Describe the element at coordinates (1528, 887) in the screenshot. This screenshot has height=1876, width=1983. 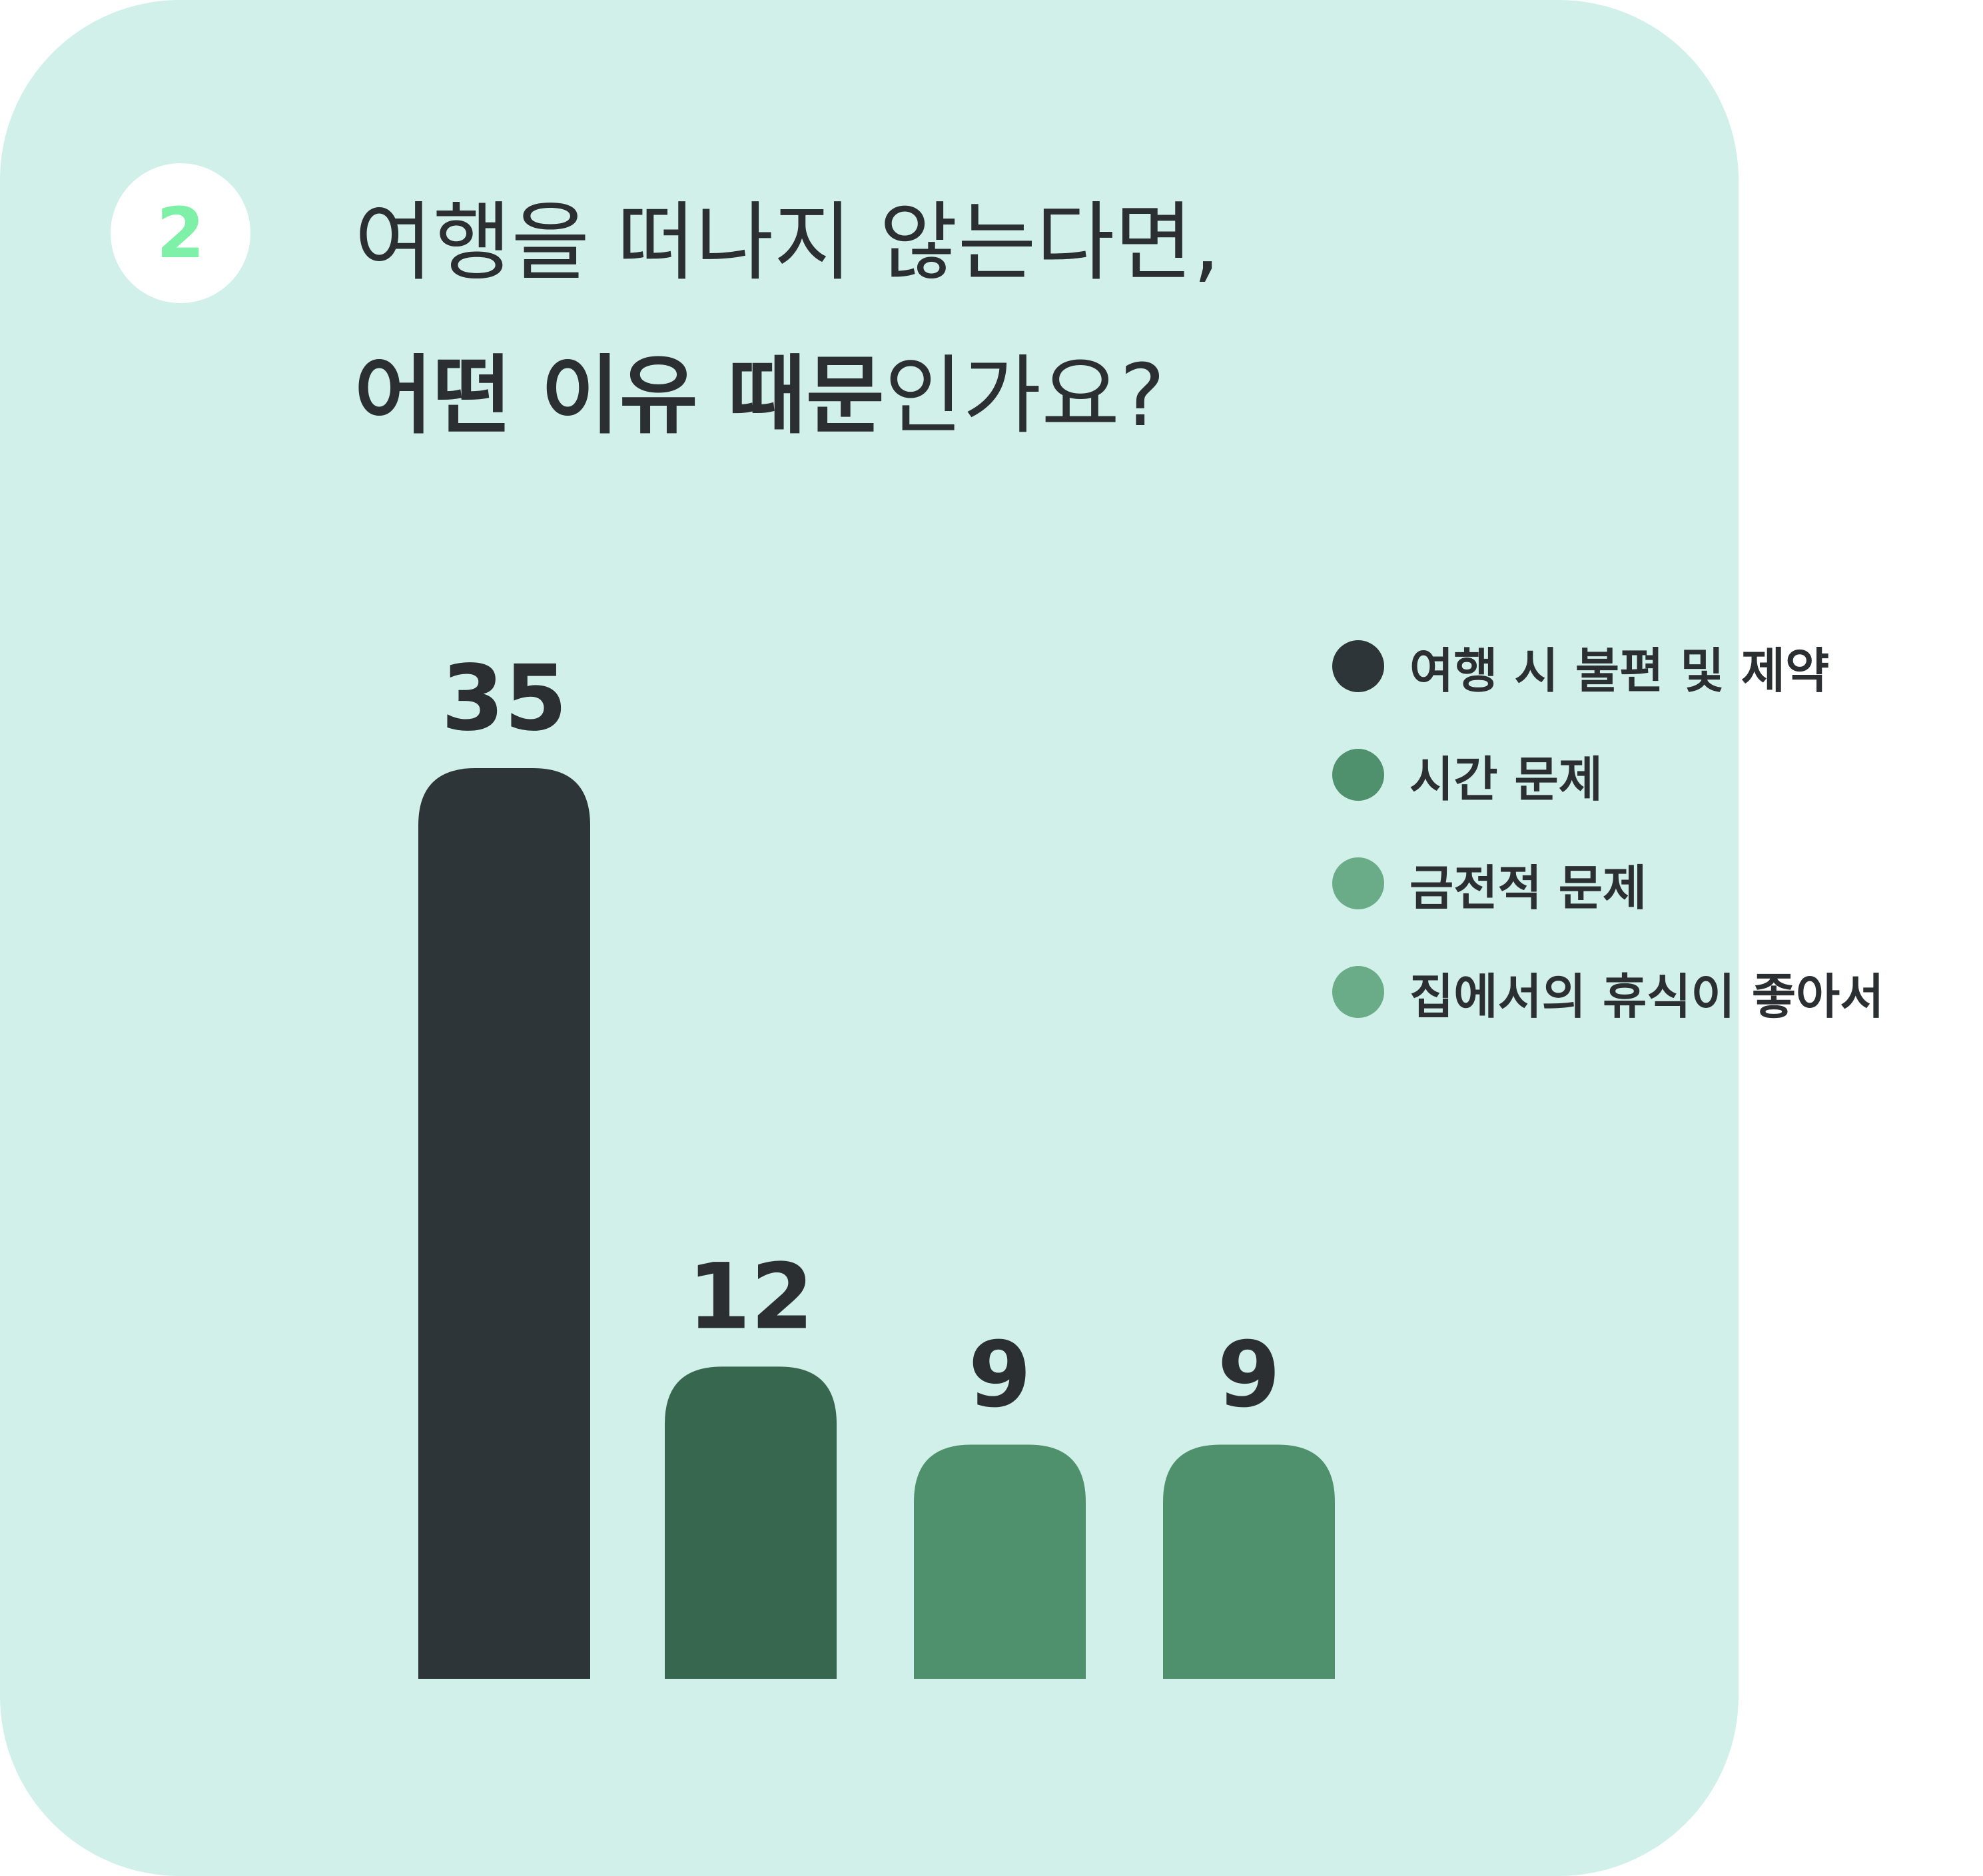
I see `legend-label: 금전적 문제` at that location.